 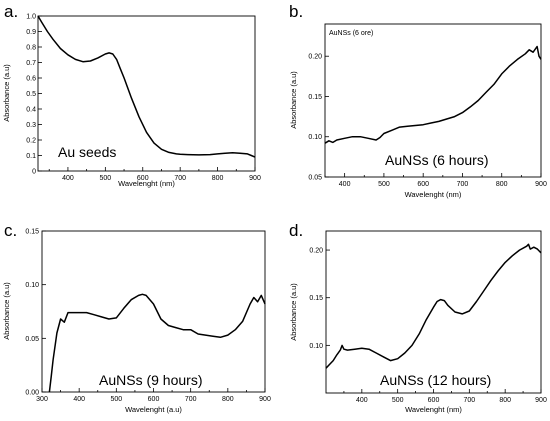 I want to click on x-tick-label: 300, so click(x=42, y=399).